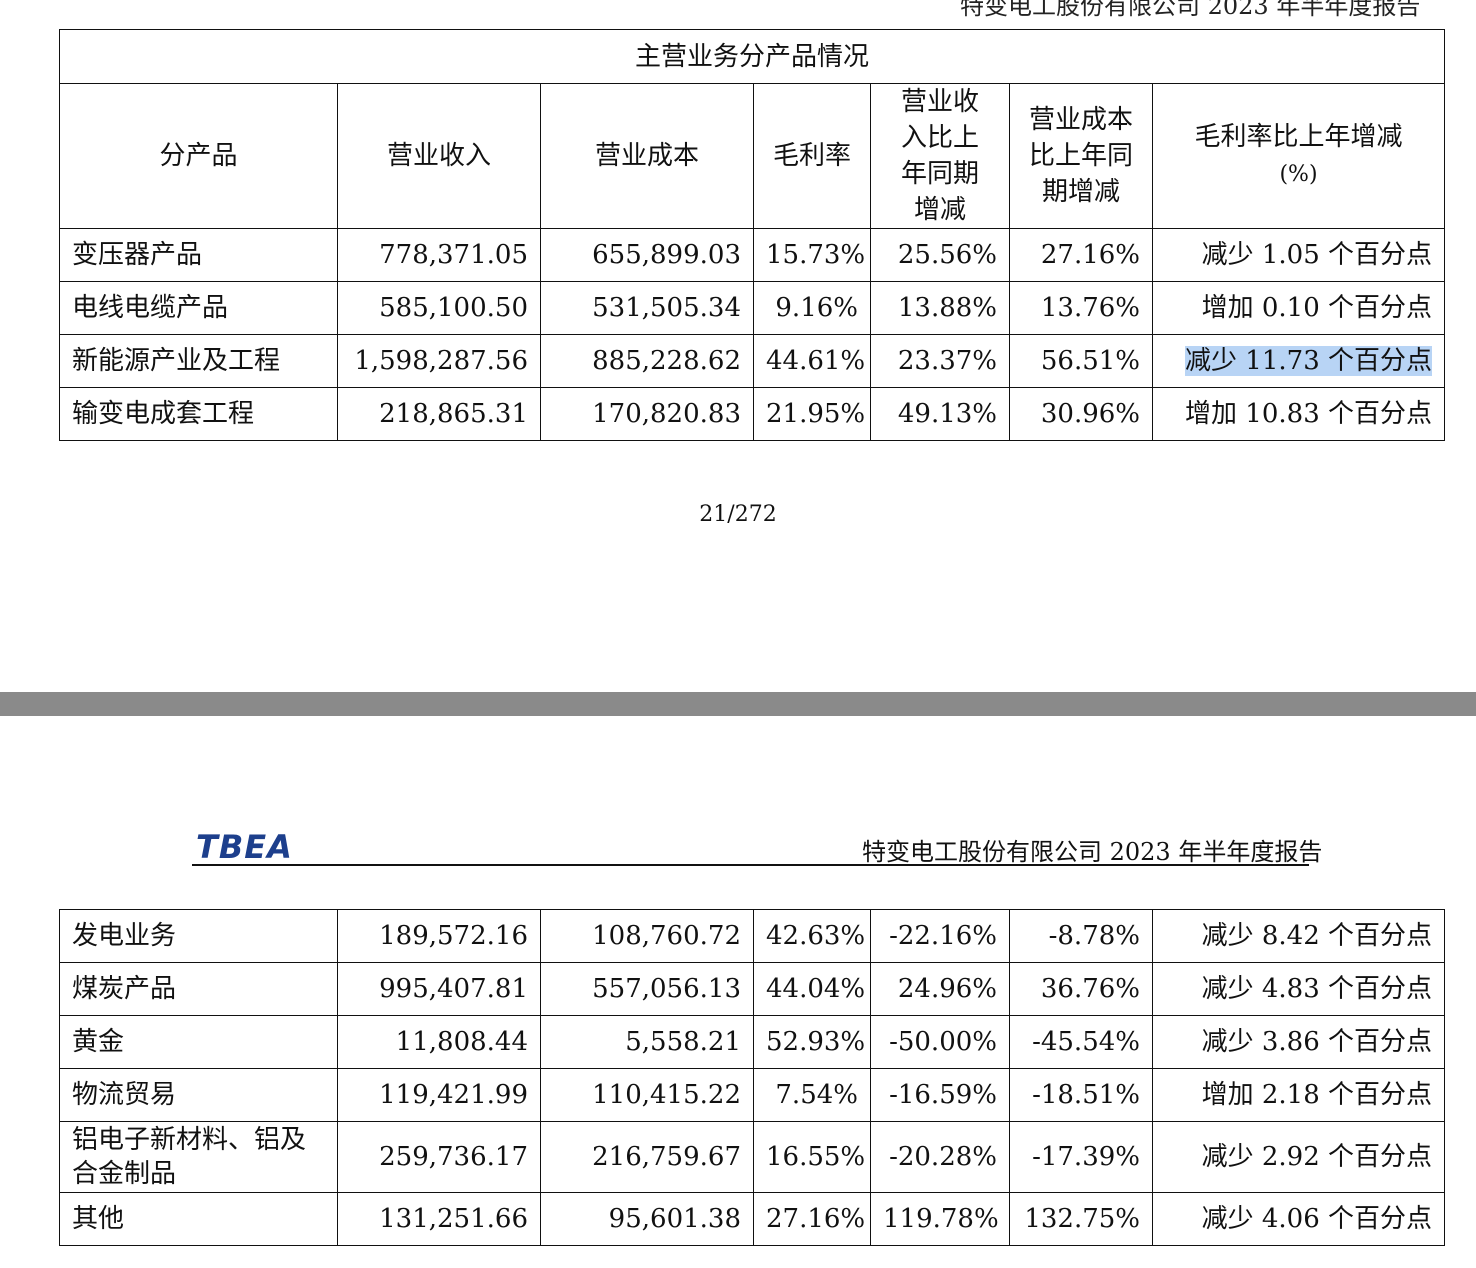 Image resolution: width=1476 pixels, height=1268 pixels. I want to click on revenue-change-cell: 25.56%, so click(940, 255).